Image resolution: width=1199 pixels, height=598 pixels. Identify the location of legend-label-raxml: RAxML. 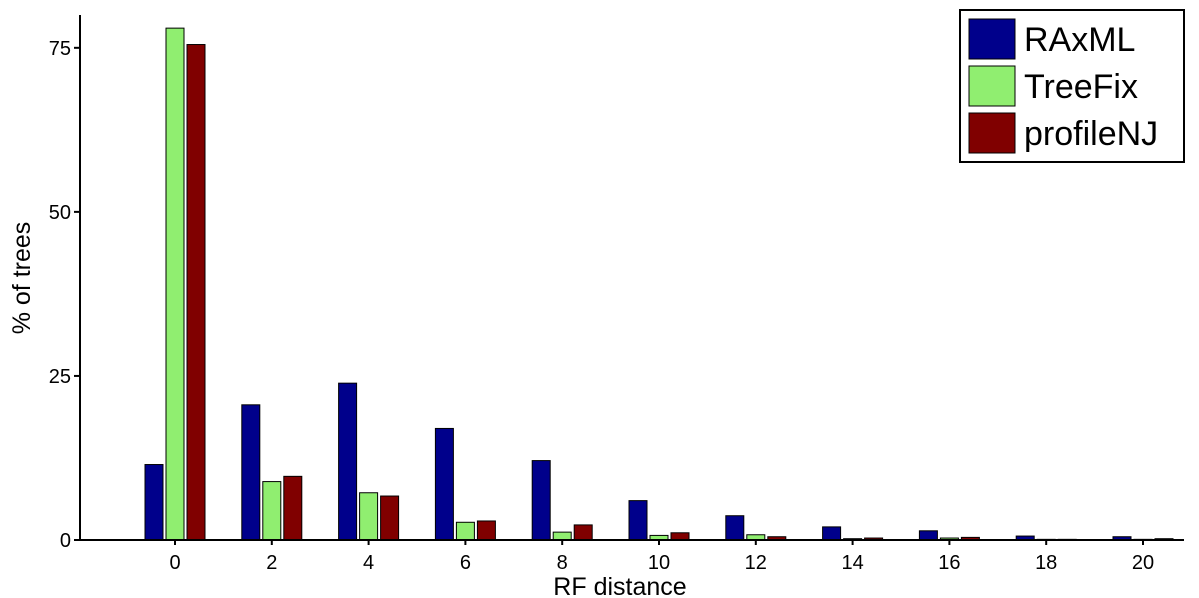
(1079, 40).